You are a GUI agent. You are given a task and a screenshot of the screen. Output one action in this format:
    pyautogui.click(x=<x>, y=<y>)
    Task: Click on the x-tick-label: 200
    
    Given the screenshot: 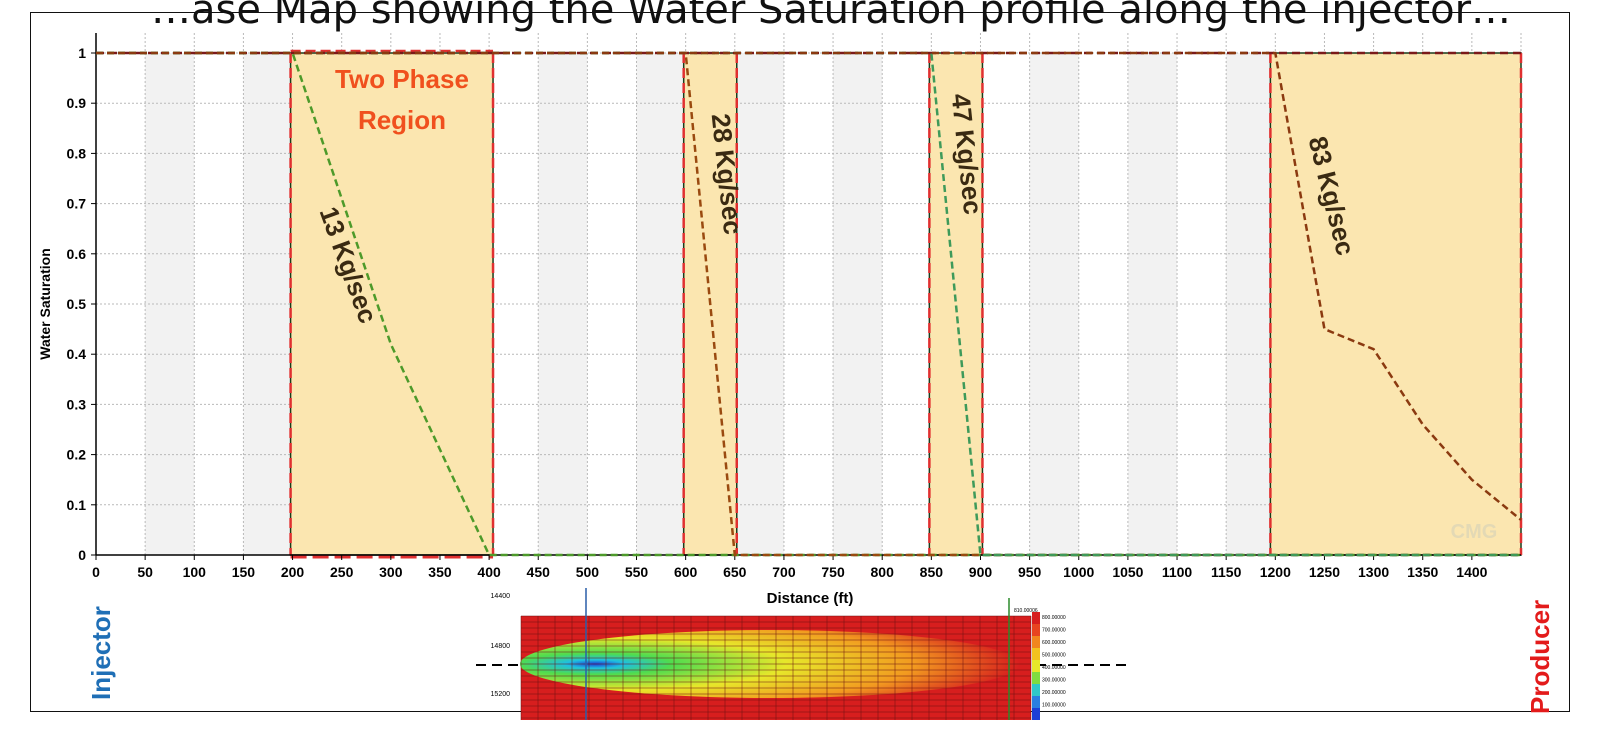 What is the action you would take?
    pyautogui.click(x=293, y=572)
    